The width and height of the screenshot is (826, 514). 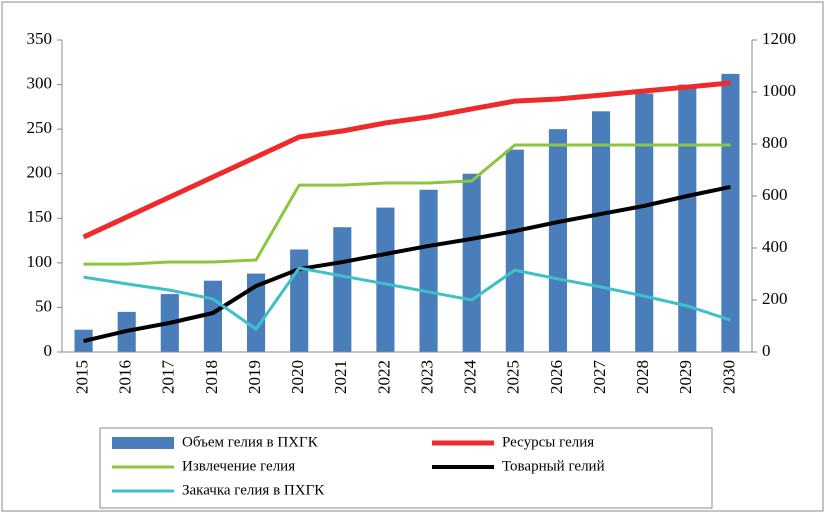 What do you see at coordinates (340, 377) in the screenshot?
I see `x-tick-label: 2021` at bounding box center [340, 377].